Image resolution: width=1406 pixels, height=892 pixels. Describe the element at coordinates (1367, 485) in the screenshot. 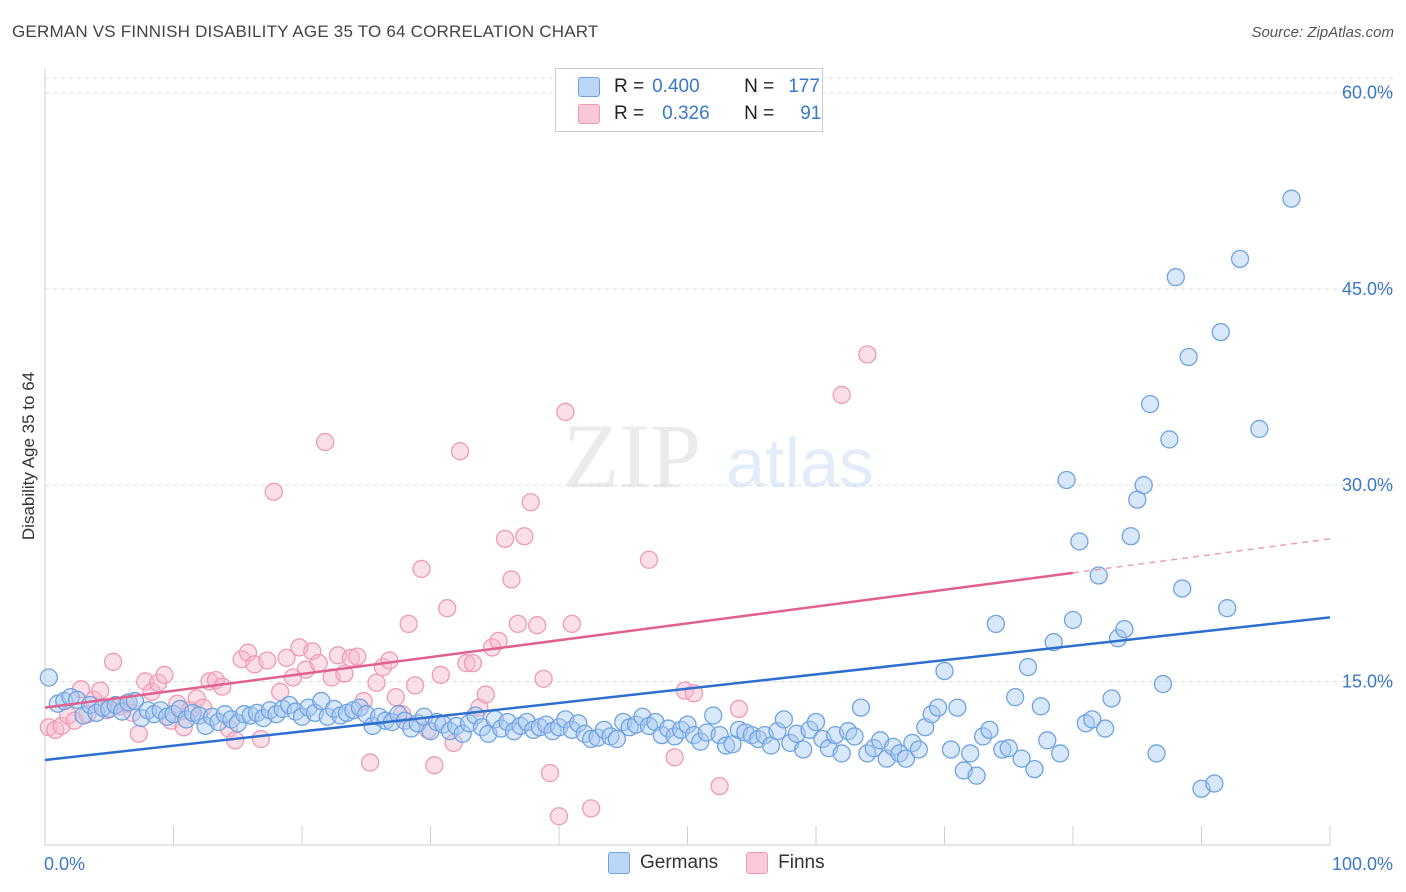

I see `y-tick-label: 30.0%` at that location.